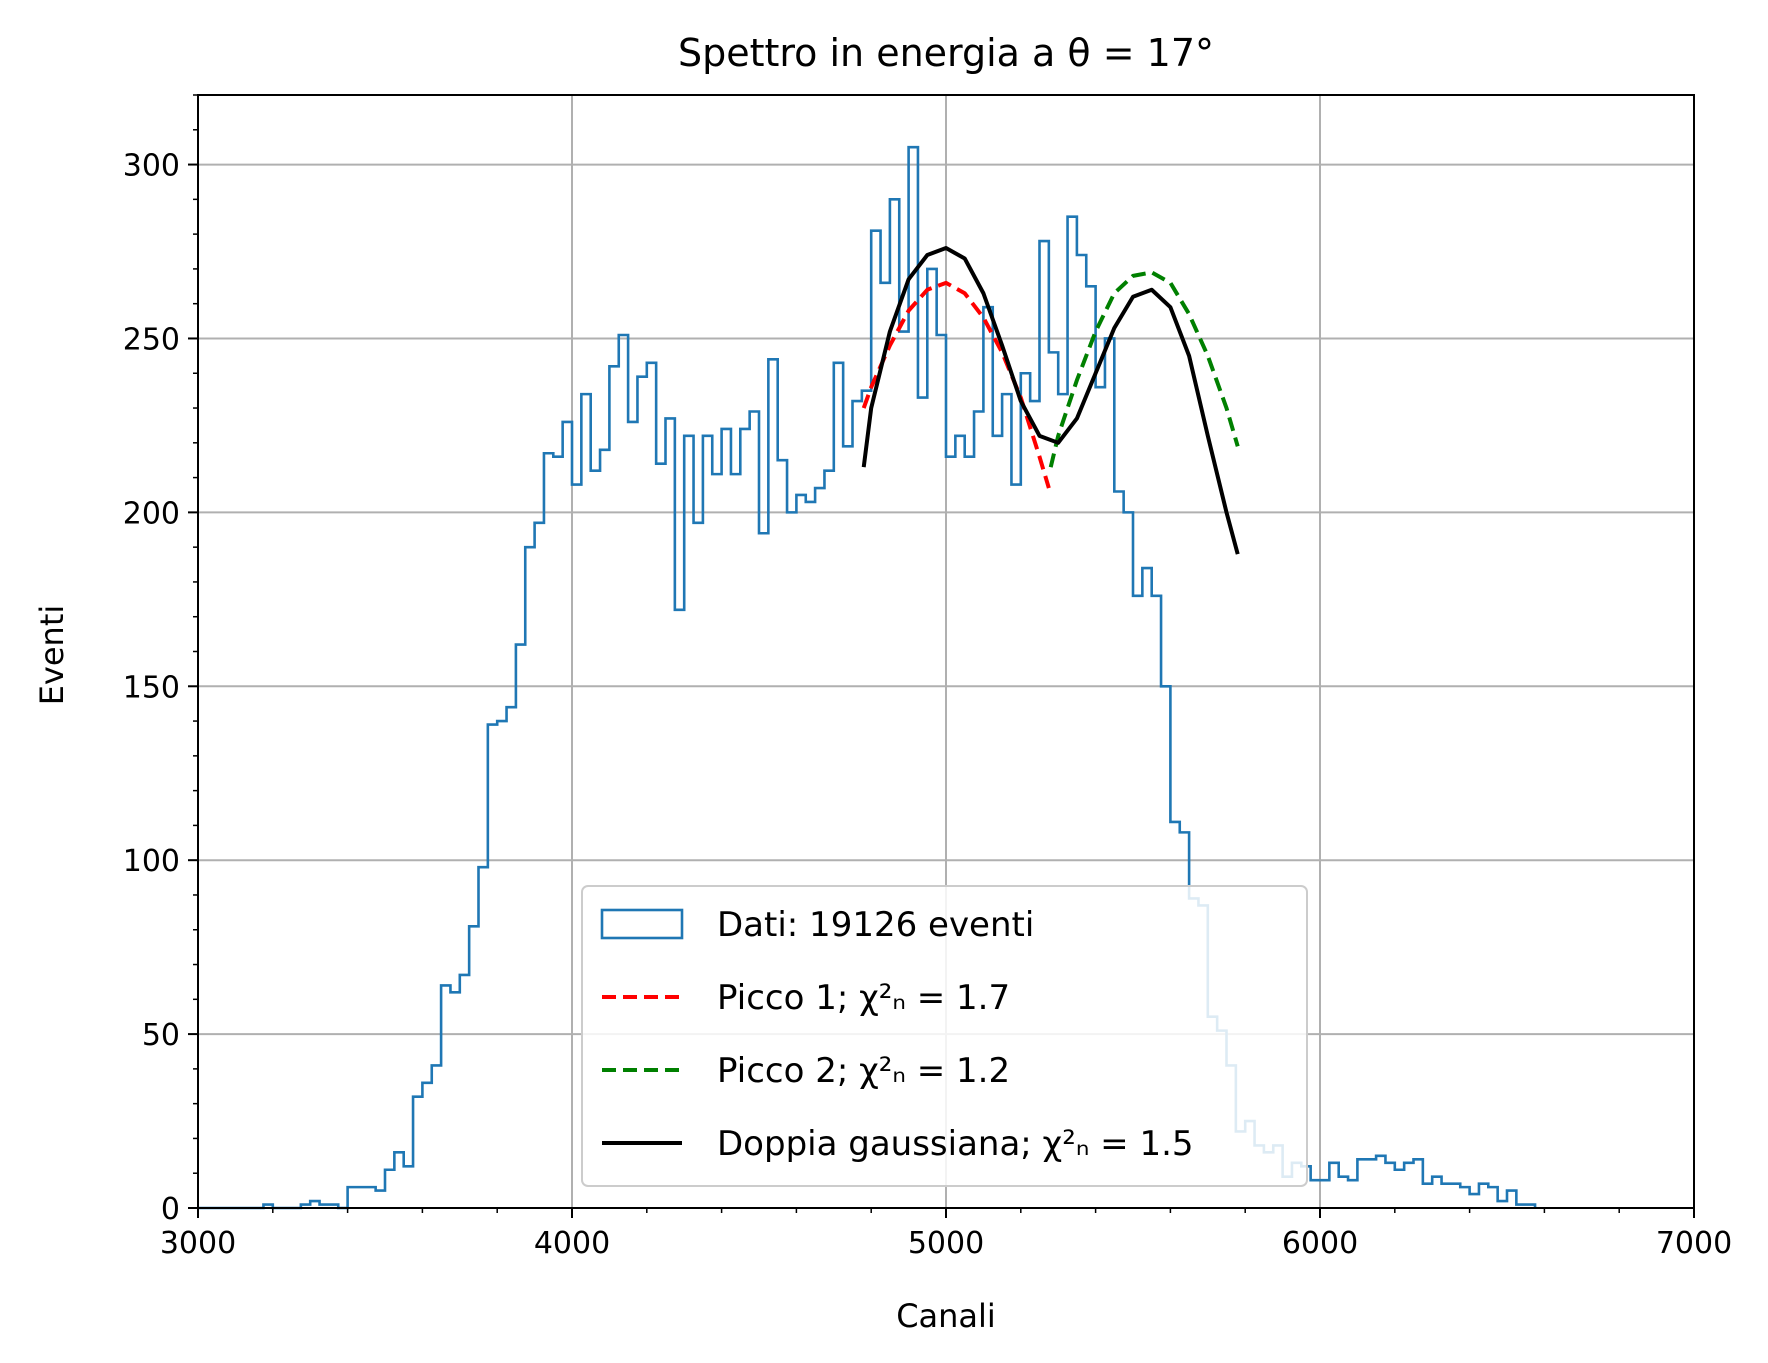 The width and height of the screenshot is (1768, 1363). I want to click on x-tick-label: 4000, so click(572, 1243).